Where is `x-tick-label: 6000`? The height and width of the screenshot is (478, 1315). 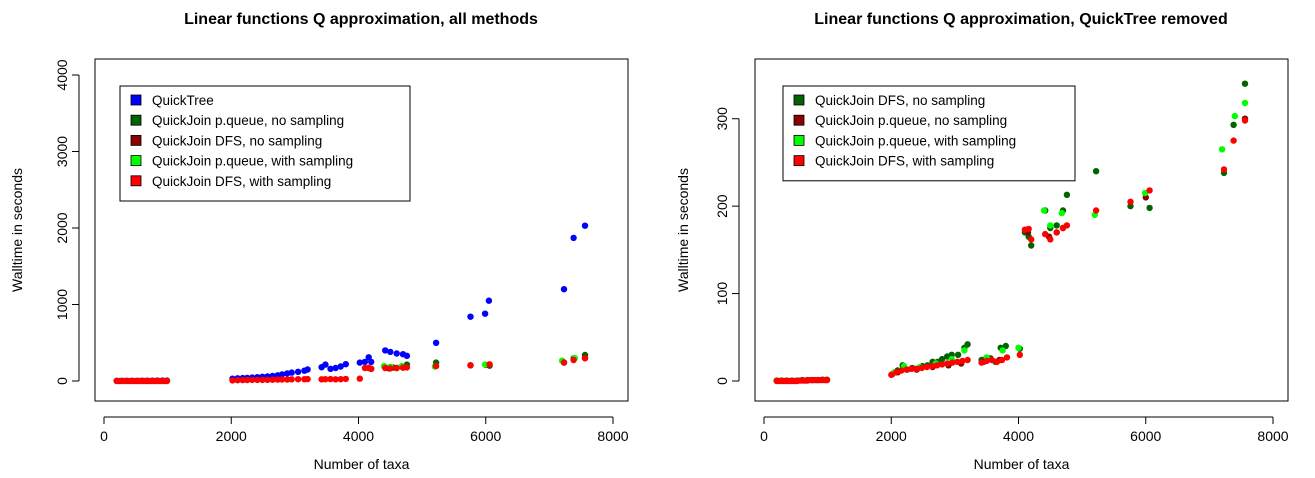 x-tick-label: 6000 is located at coordinates (485, 436).